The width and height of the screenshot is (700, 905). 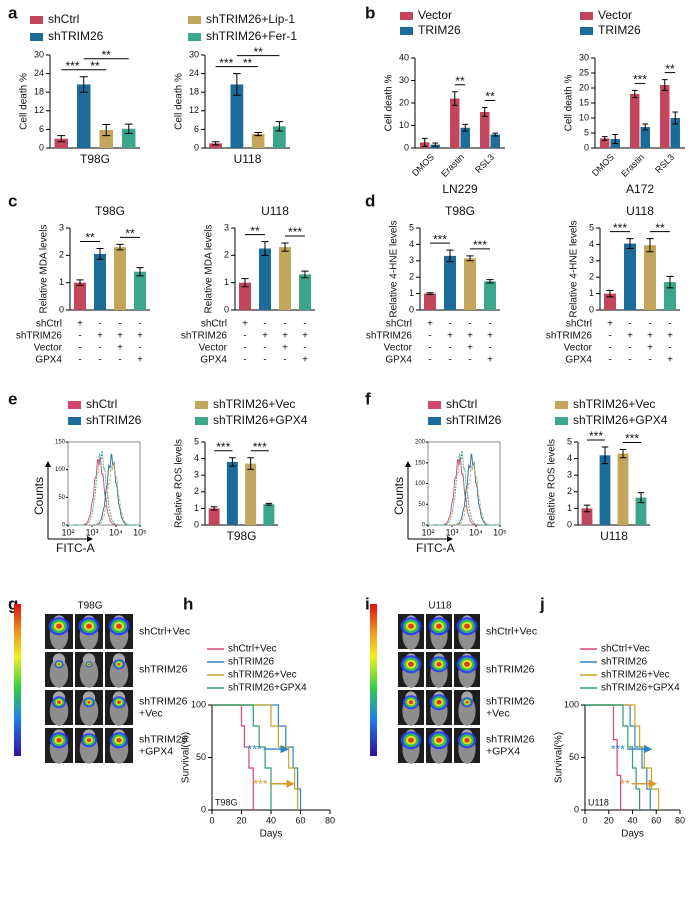 What do you see at coordinates (584, 72) in the screenshot?
I see `y-tick-label: 25` at bounding box center [584, 72].